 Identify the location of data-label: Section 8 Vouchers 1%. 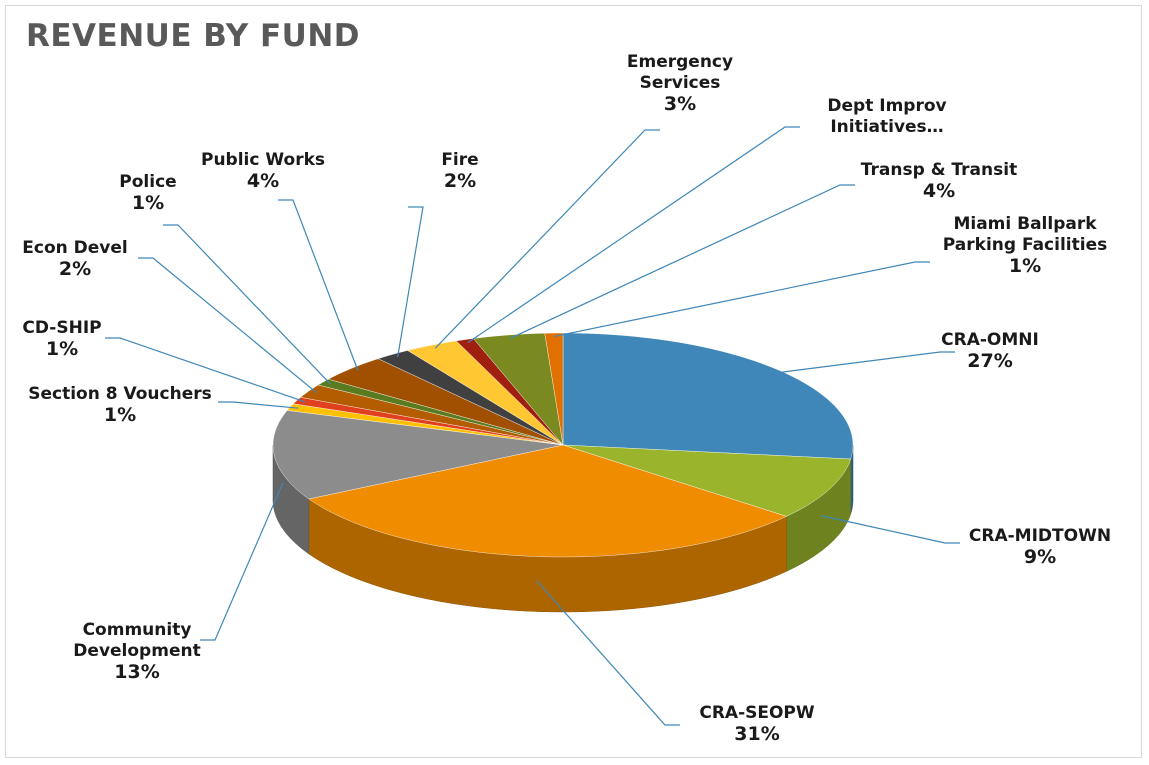
(120, 405).